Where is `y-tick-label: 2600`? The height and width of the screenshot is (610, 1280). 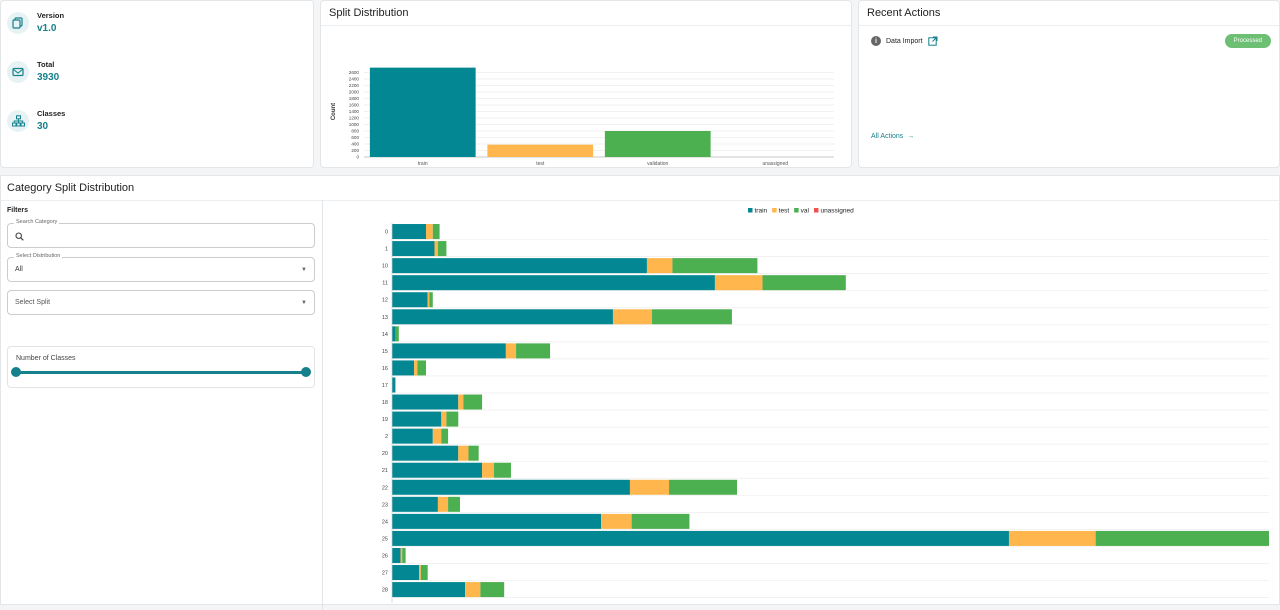
y-tick-label: 2600 is located at coordinates (354, 72).